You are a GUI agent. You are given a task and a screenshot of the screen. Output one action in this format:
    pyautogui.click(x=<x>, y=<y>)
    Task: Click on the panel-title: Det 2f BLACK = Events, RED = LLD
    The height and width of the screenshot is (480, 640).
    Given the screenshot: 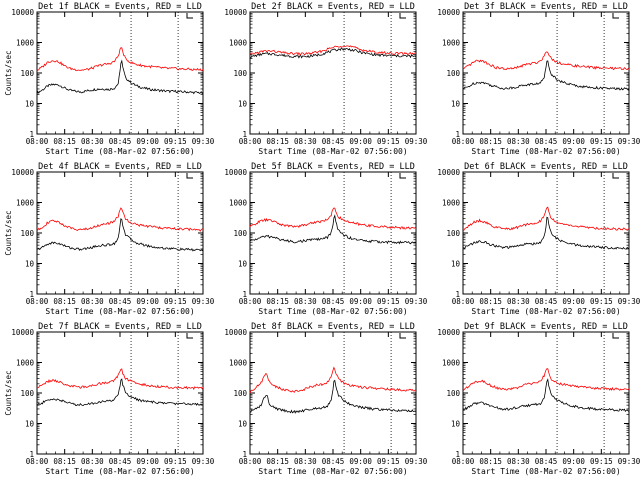 What is the action you would take?
    pyautogui.click(x=333, y=7)
    